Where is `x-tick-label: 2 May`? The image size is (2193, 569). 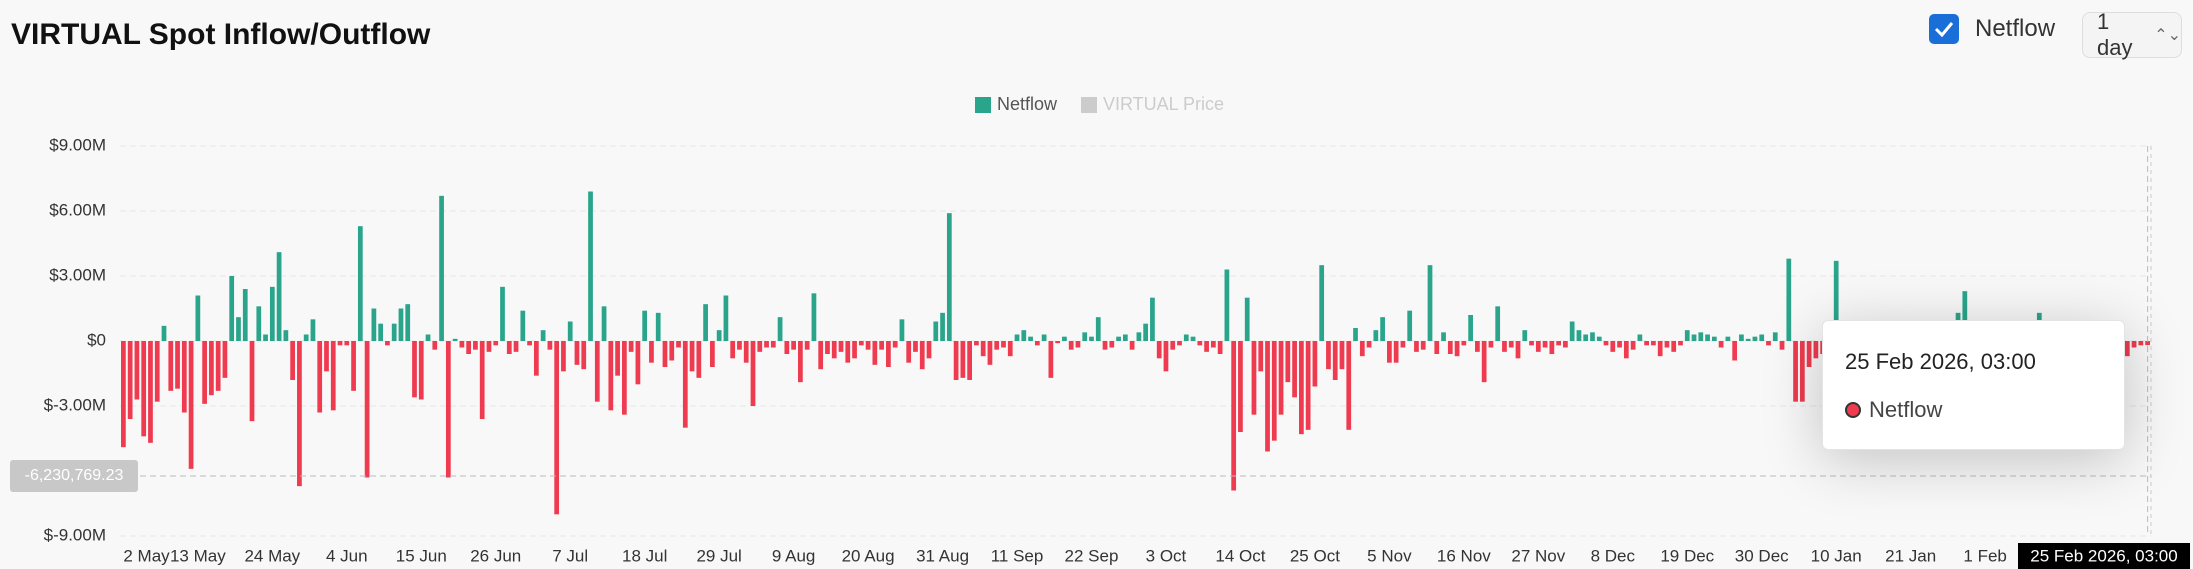 x-tick-label: 2 May is located at coordinates (146, 555).